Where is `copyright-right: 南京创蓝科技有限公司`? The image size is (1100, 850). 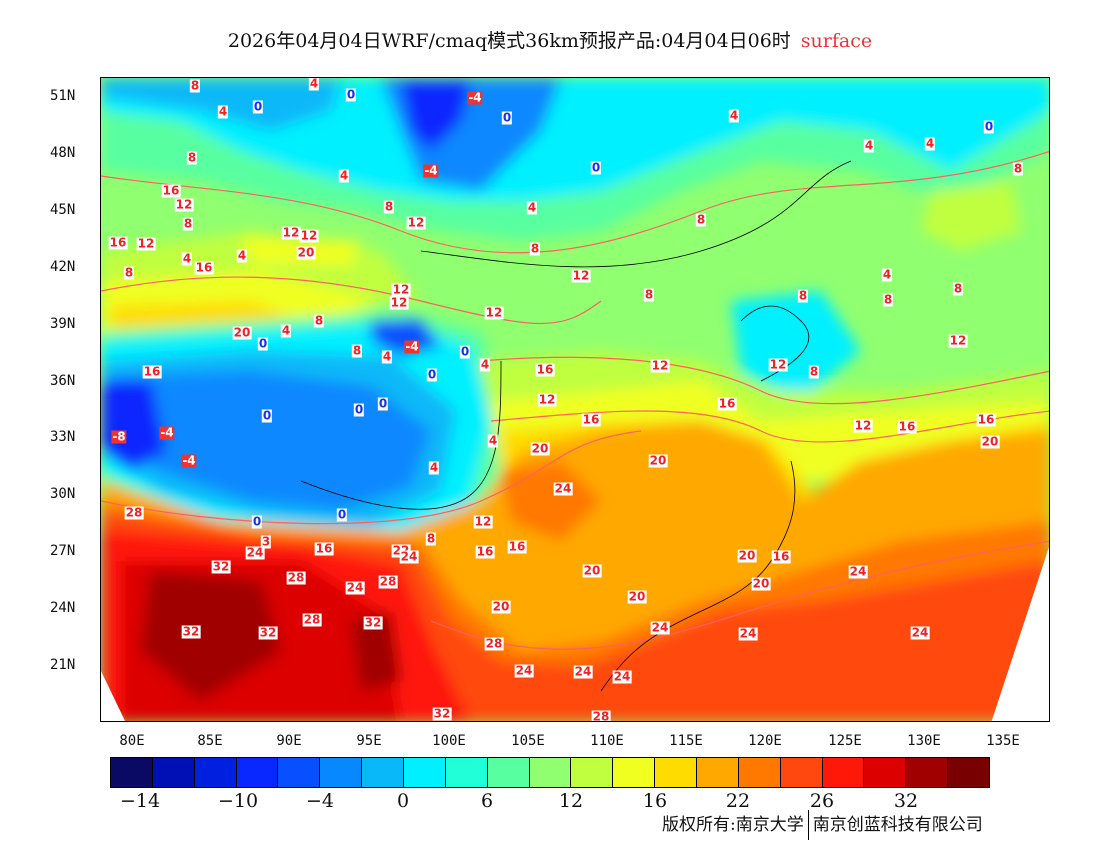 copyright-right: 南京创蓝科技有限公司 is located at coordinates (897, 825).